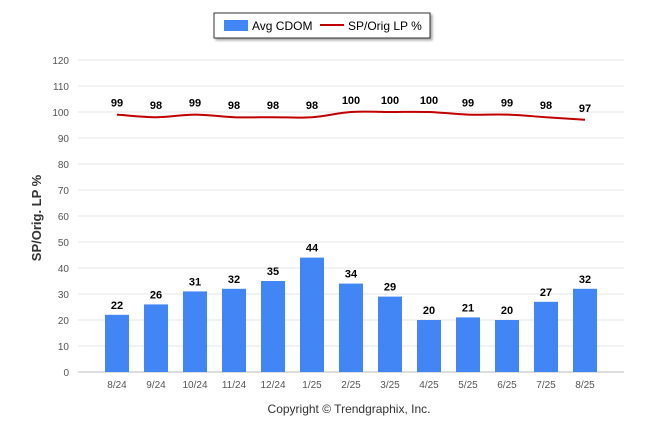 The height and width of the screenshot is (439, 646). Describe the element at coordinates (64, 269) in the screenshot. I see `y-tick-label: 40` at that location.